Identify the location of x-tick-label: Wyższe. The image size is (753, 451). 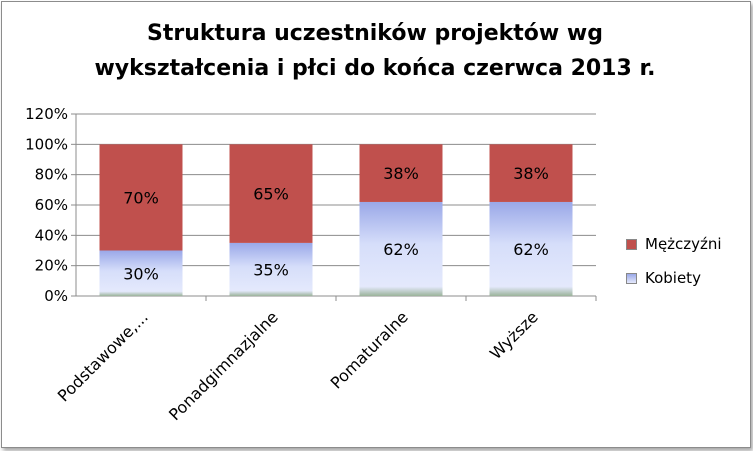
(514, 335).